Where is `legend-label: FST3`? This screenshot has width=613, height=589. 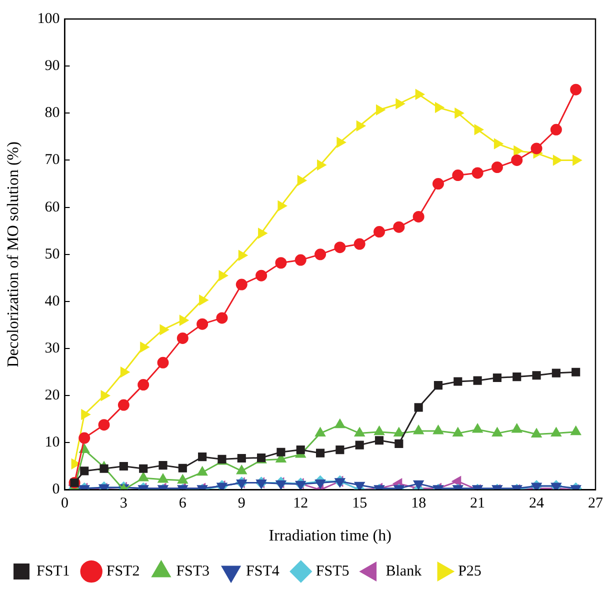 legend-label: FST3 is located at coordinates (193, 571).